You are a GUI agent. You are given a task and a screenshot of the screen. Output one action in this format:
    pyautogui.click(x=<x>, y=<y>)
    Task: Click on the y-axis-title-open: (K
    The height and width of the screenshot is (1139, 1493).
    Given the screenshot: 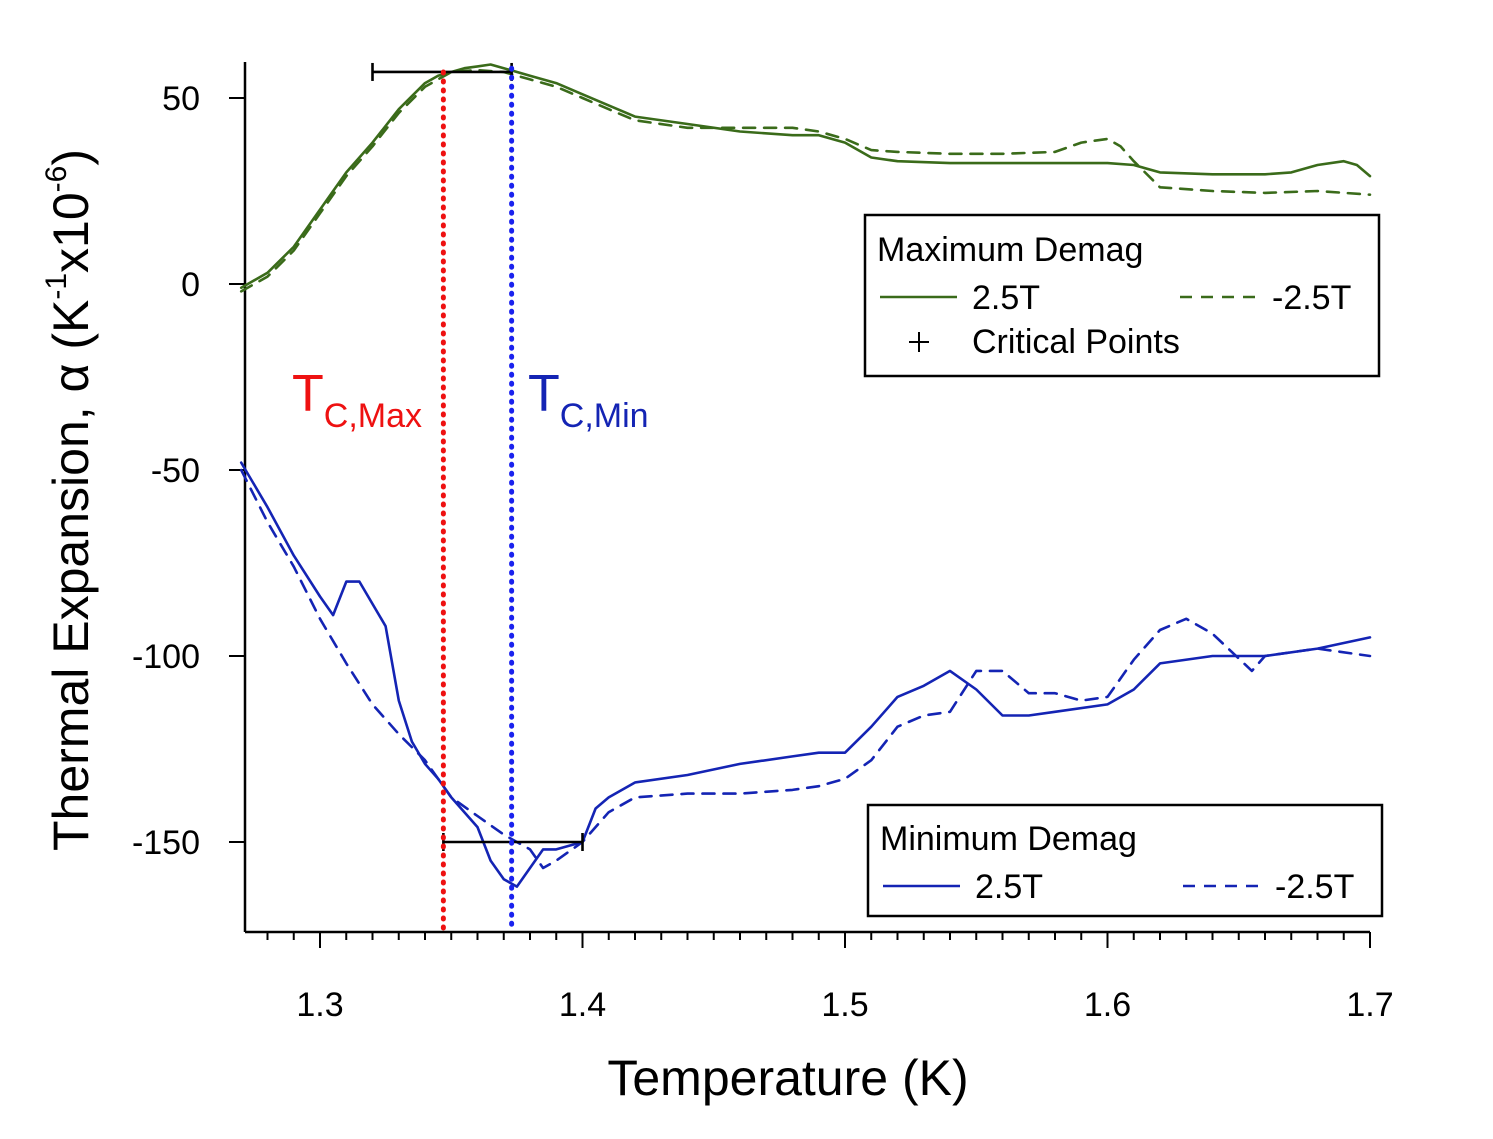 What is the action you would take?
    pyautogui.click(x=71, y=332)
    